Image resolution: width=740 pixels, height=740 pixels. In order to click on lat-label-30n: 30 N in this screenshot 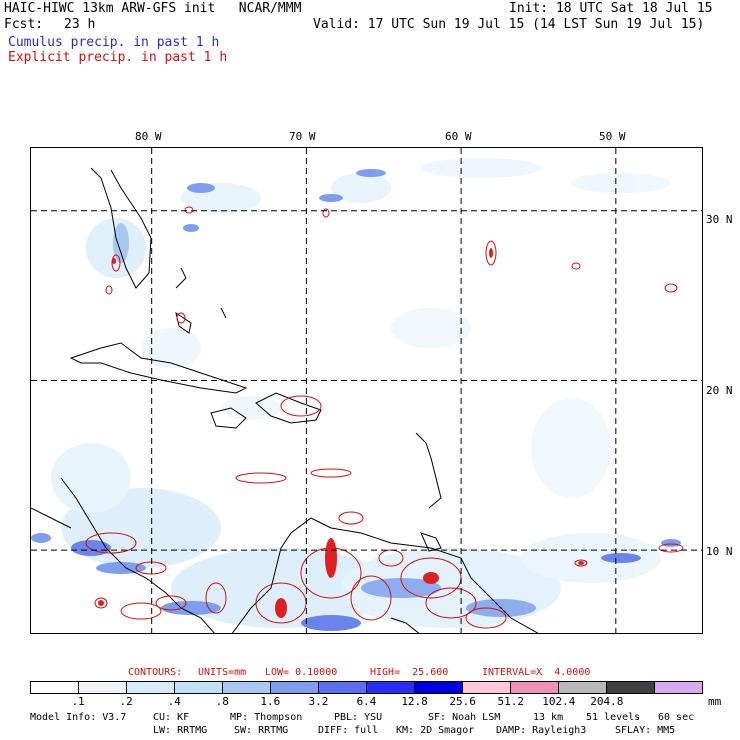, I will do `click(719, 219)`.